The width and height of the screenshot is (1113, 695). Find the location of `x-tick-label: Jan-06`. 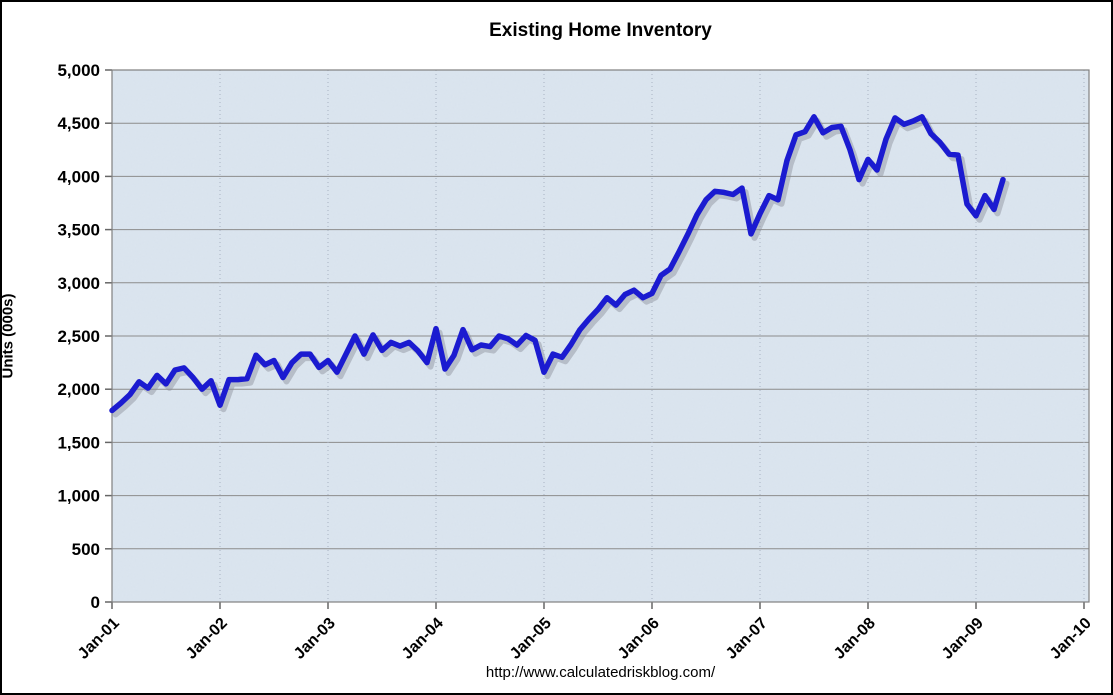

x-tick-label: Jan-06 is located at coordinates (639, 639).